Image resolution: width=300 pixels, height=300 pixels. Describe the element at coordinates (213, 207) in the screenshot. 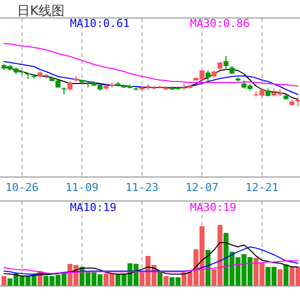

I see `text: MA30:19` at that location.